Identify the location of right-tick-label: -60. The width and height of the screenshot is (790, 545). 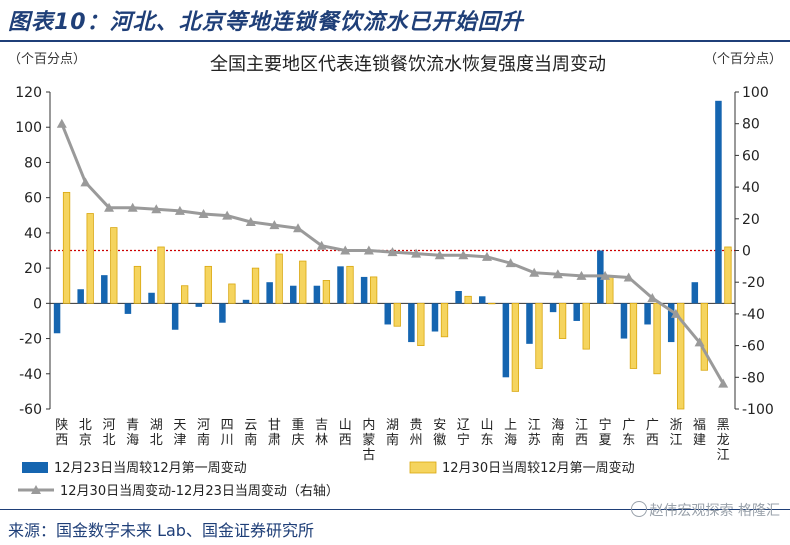
(753, 347).